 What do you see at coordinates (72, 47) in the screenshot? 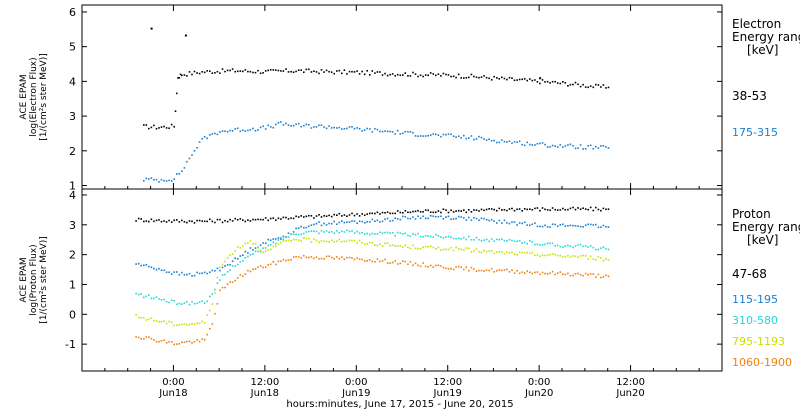
I see `ytick-label-electron-4: 5` at bounding box center [72, 47].